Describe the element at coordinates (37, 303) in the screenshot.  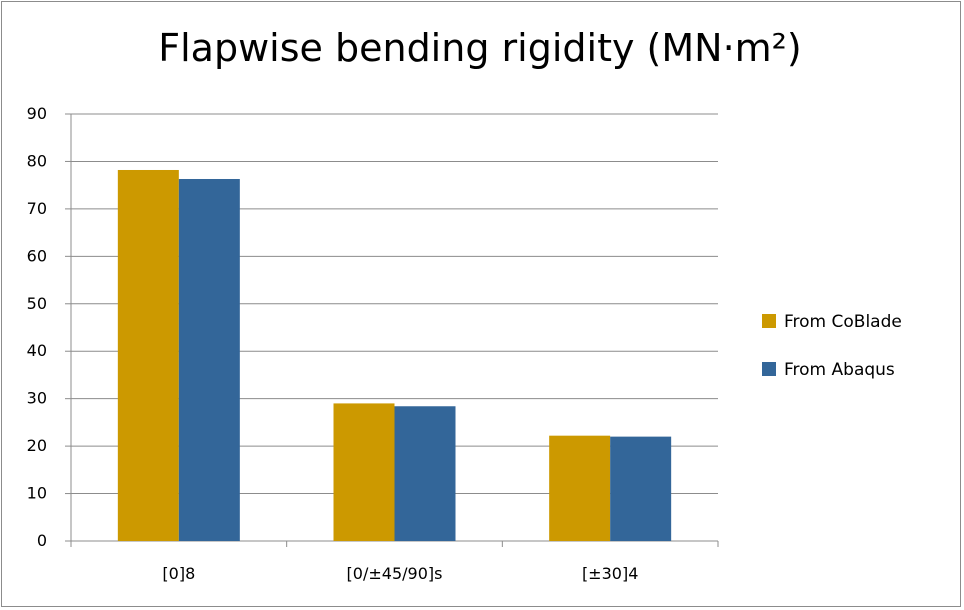
I see `y-tick-label: 50` at that location.